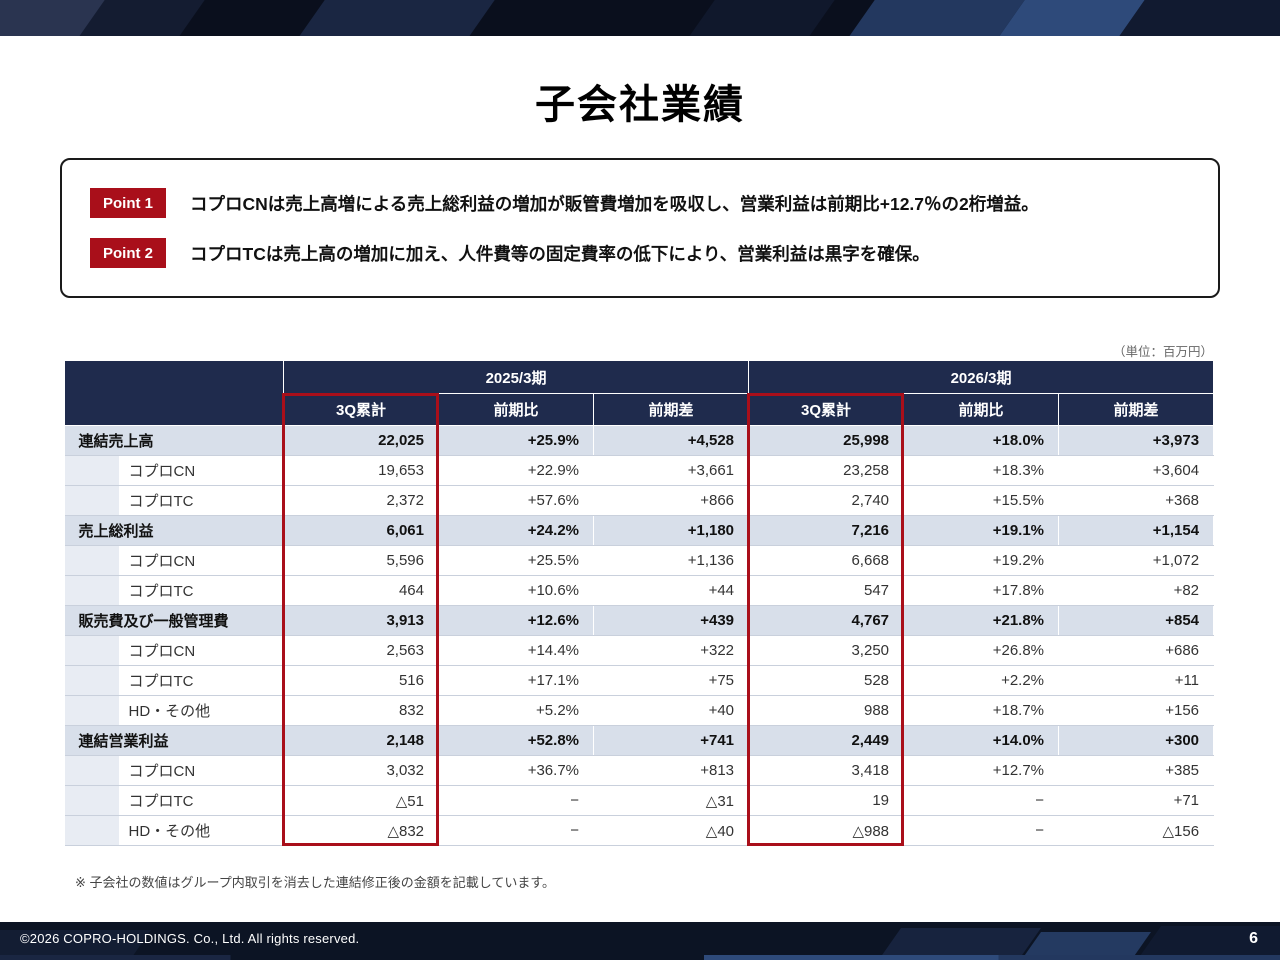 Image resolution: width=1280 pixels, height=960 pixels. I want to click on table-row: HD・その他 832 +5.2% +40 988 +18.7% +156, so click(639, 710).